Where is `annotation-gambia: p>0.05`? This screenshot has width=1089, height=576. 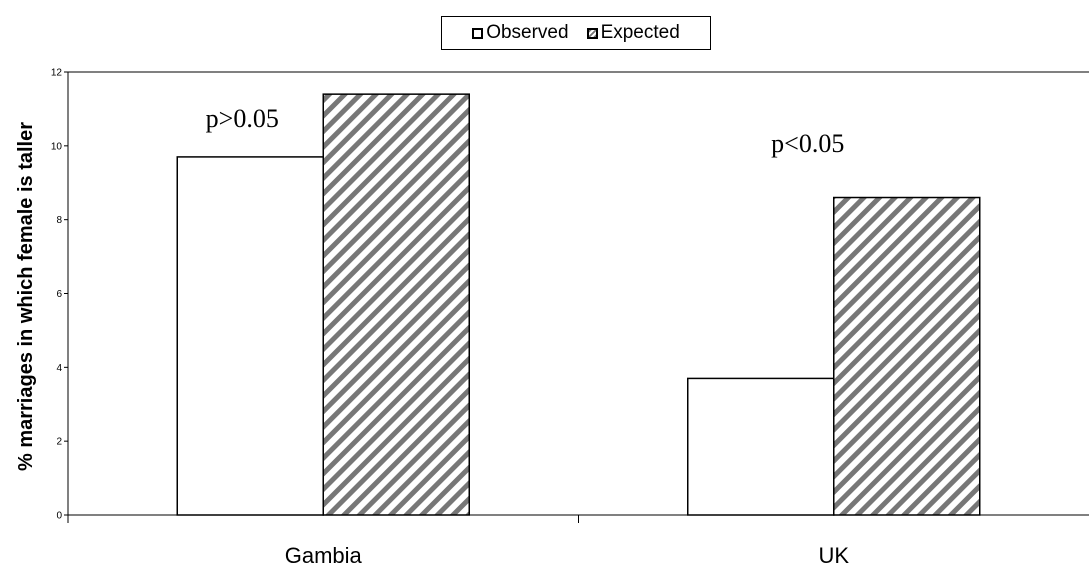 annotation-gambia: p>0.05 is located at coordinates (242, 118).